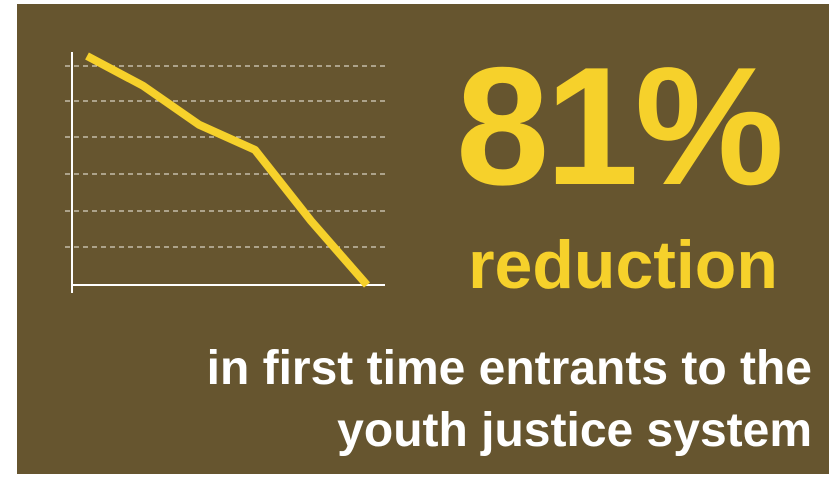 This screenshot has width=830, height=478. Describe the element at coordinates (509, 368) in the screenshot. I see `caption-line-1: in first time entrants to the` at that location.